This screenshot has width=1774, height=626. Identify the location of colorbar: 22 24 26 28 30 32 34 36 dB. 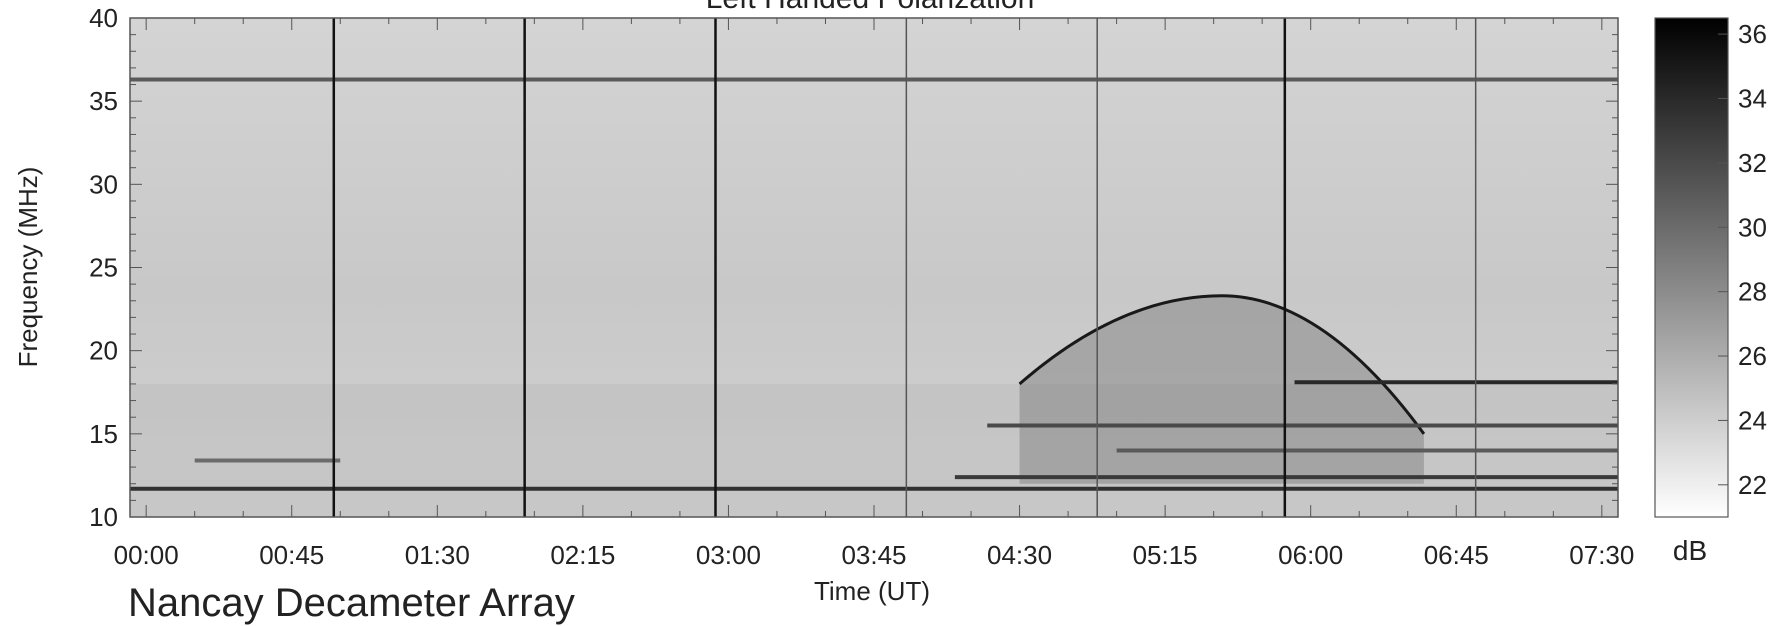
(1710, 291).